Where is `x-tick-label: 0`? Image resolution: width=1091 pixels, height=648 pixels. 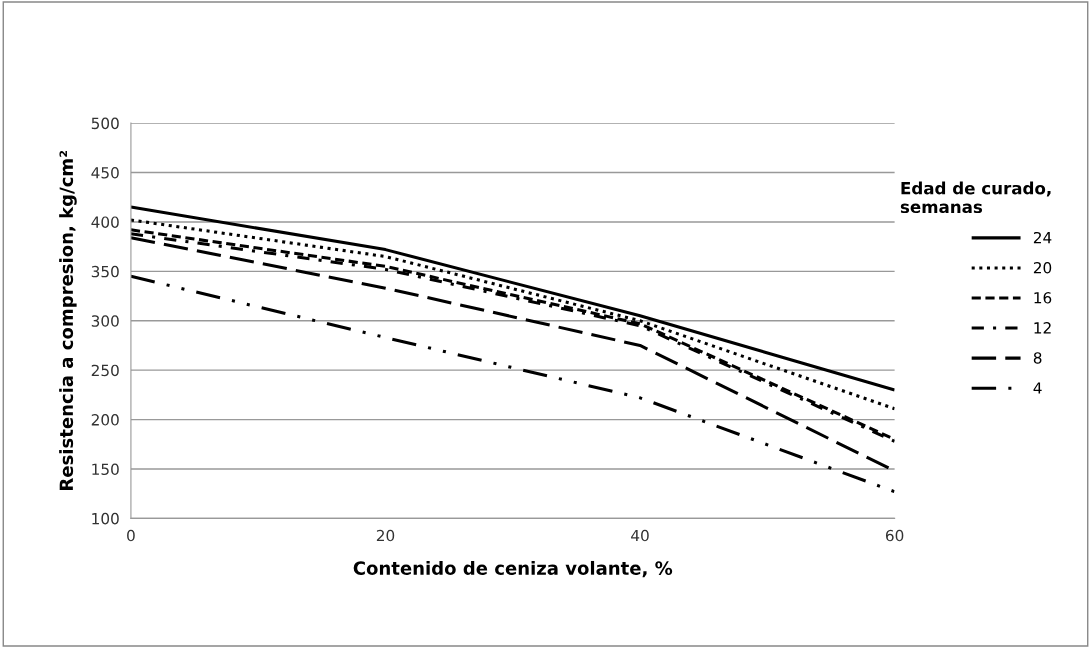 x-tick-label: 0 is located at coordinates (131, 535).